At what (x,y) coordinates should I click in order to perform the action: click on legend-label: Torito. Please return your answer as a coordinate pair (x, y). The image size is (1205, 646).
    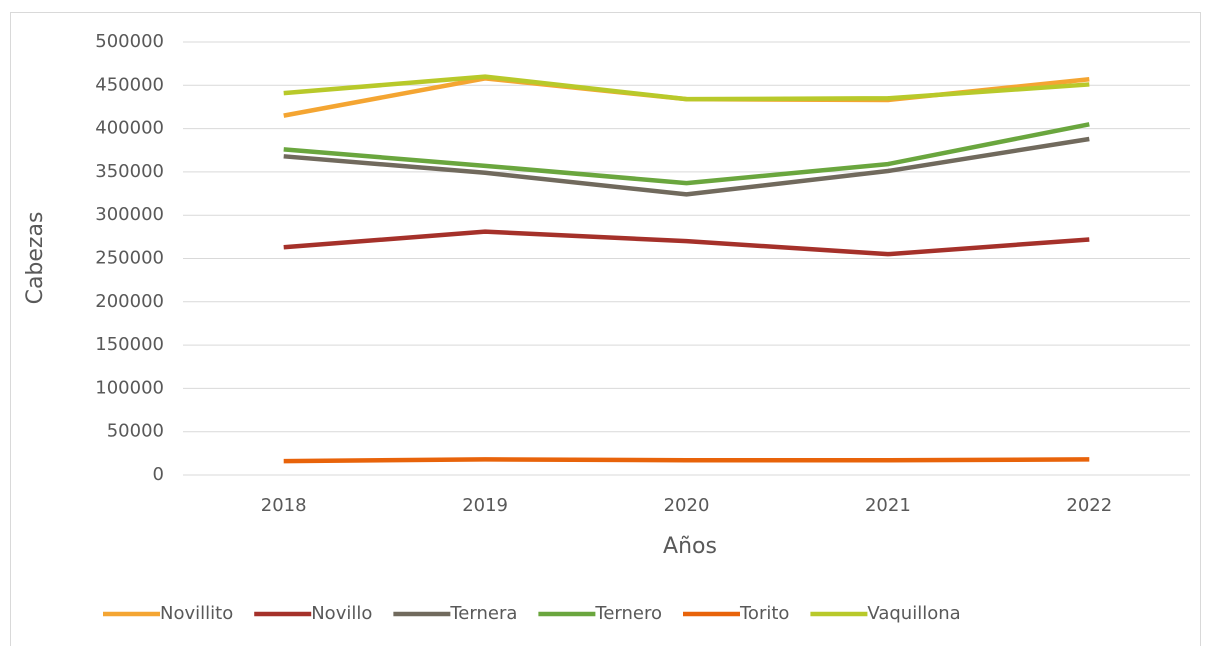
    Looking at the image, I should click on (764, 613).